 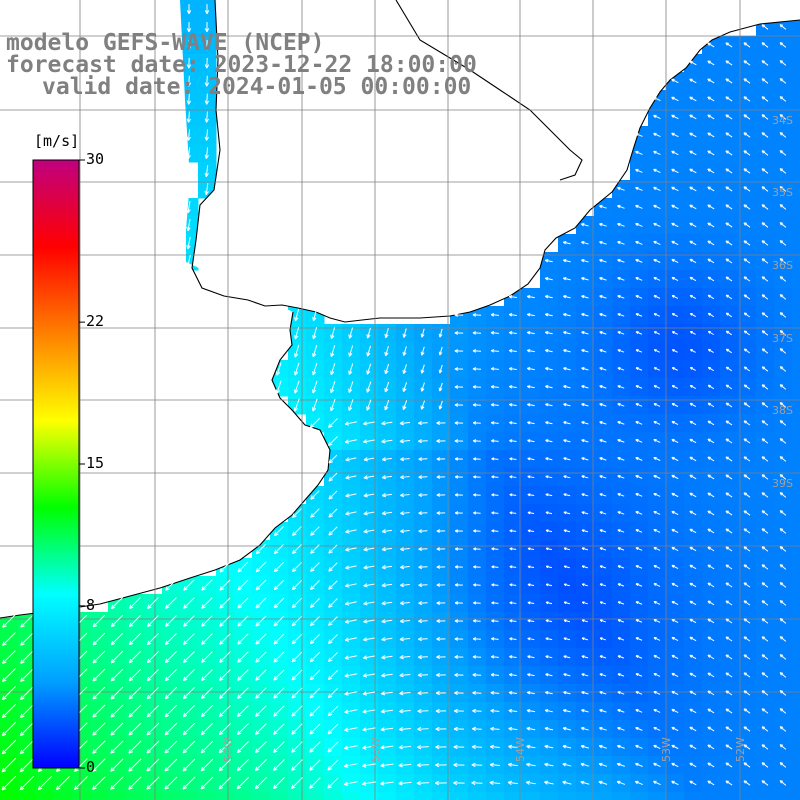 I want to click on colorbar-tick-label: 8, so click(x=91, y=604).